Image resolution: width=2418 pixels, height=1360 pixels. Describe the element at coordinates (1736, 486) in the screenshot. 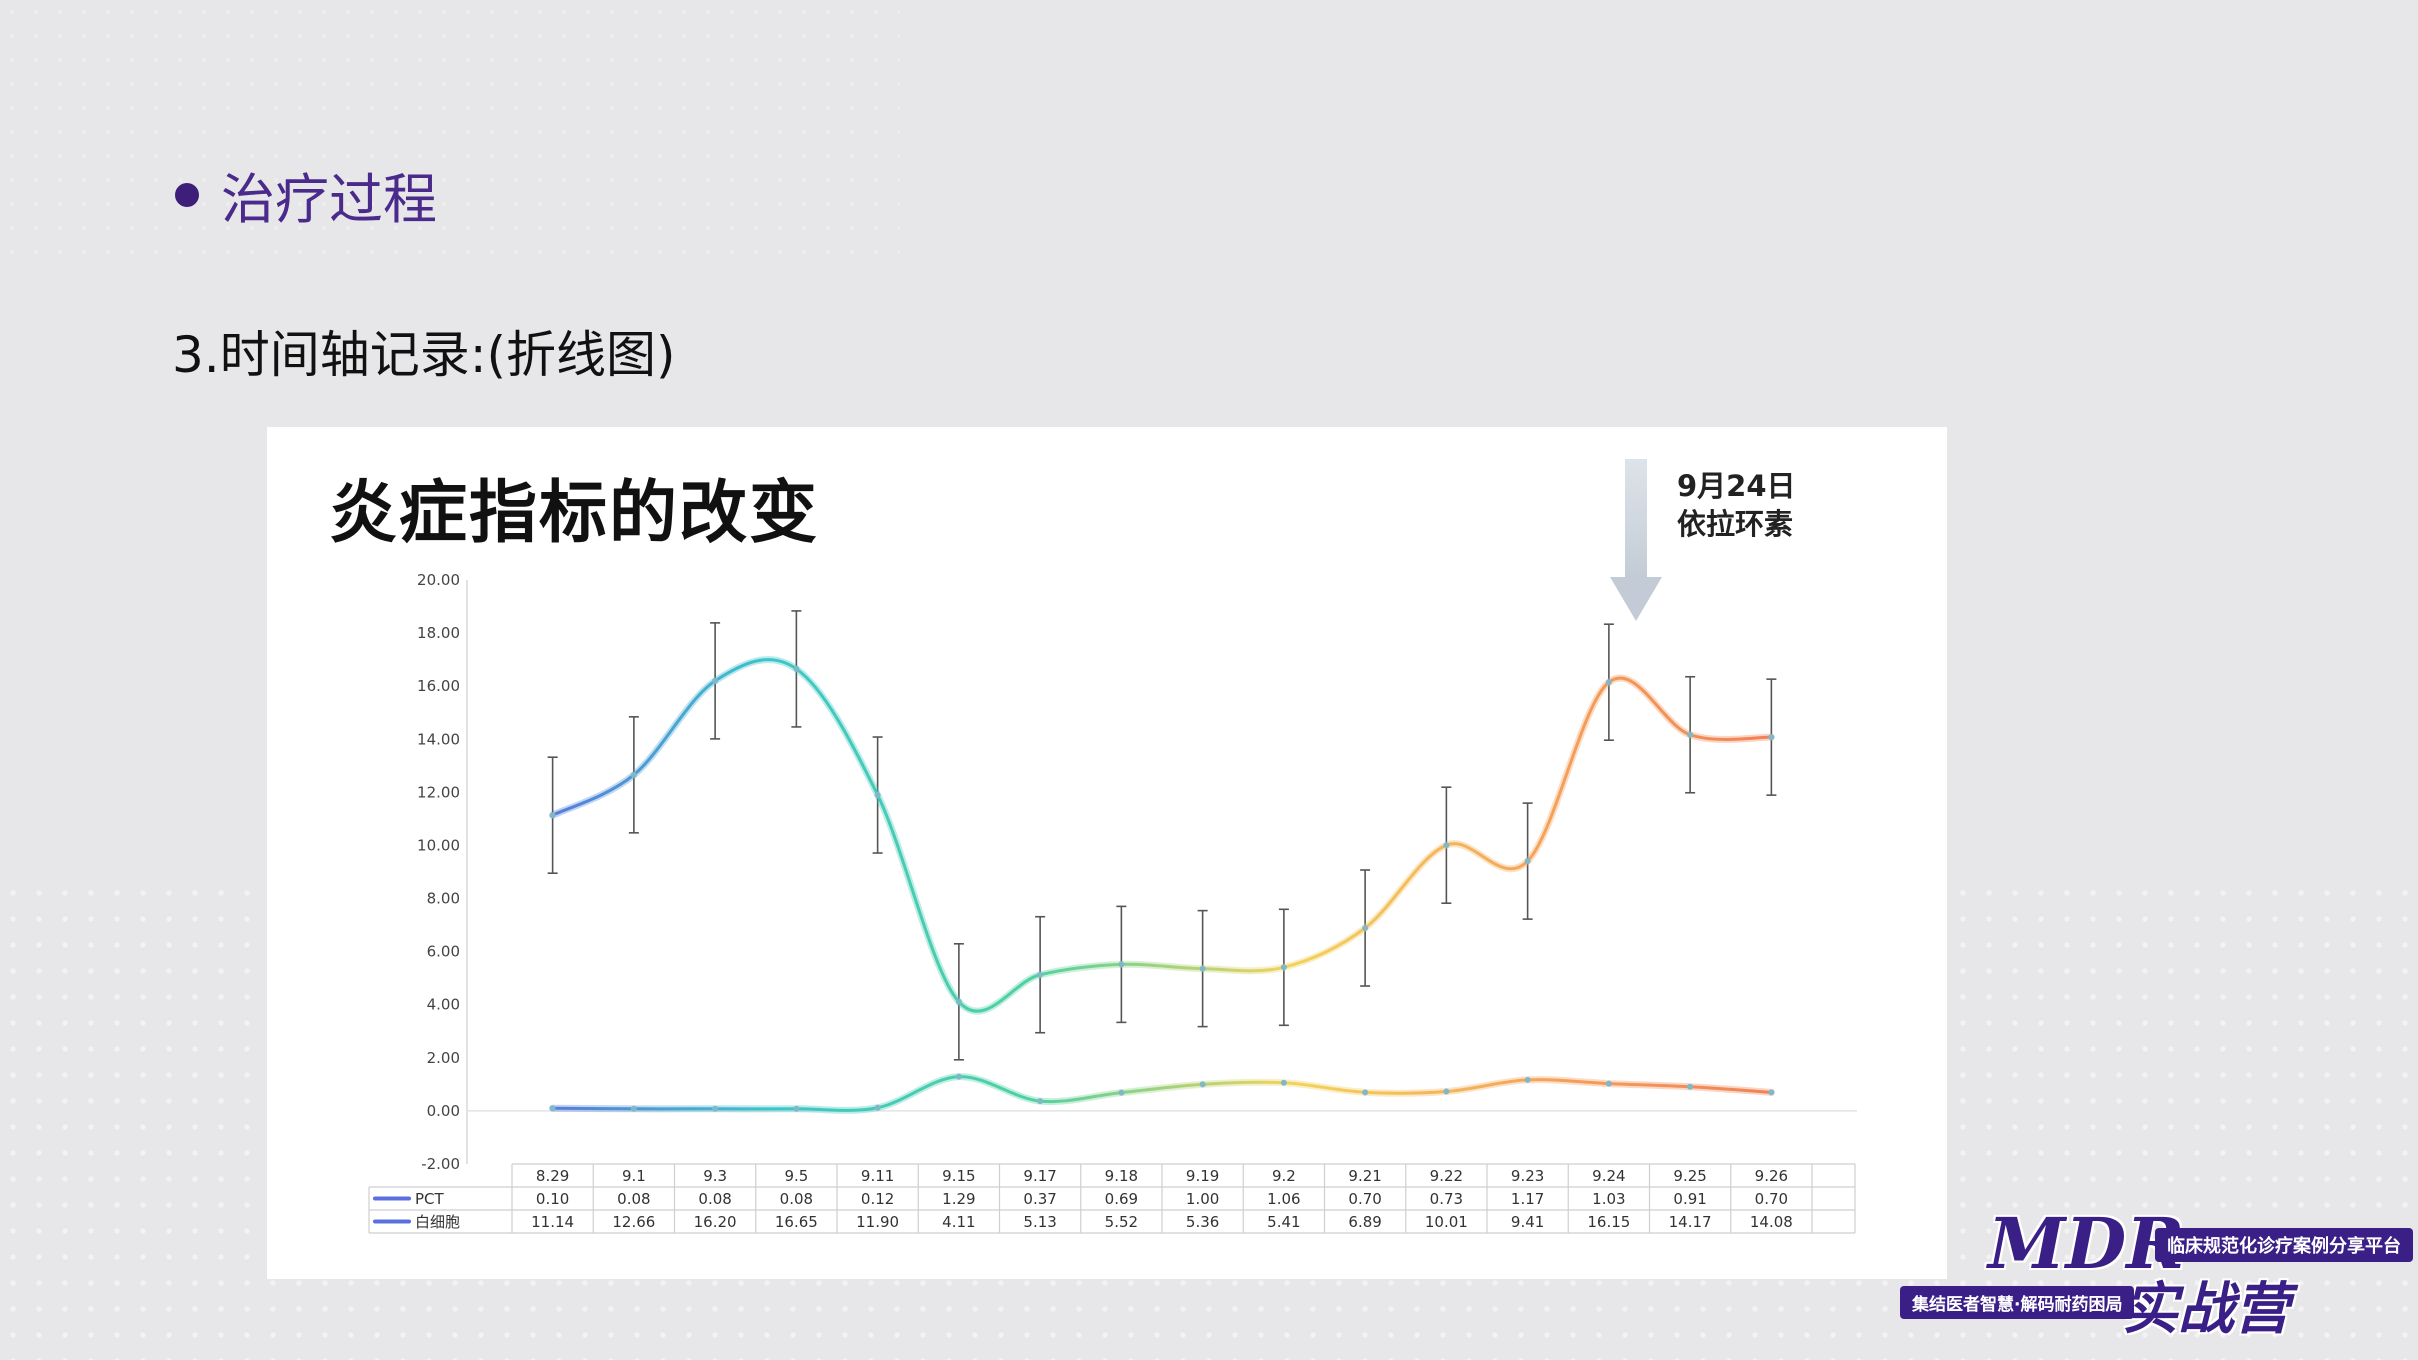

I see `annotation-date: 9月24日` at that location.